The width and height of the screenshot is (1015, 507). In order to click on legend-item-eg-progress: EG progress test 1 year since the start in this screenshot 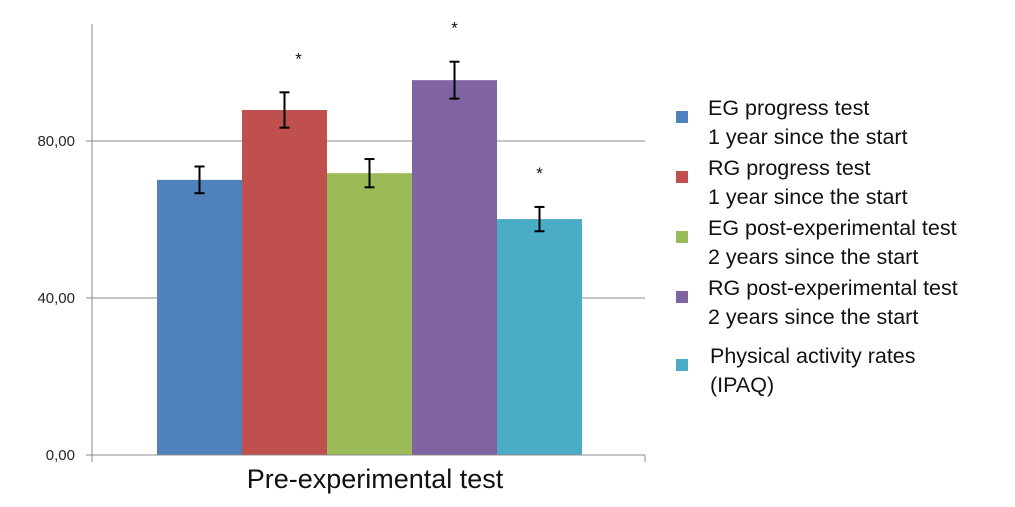, I will do `click(843, 123)`.